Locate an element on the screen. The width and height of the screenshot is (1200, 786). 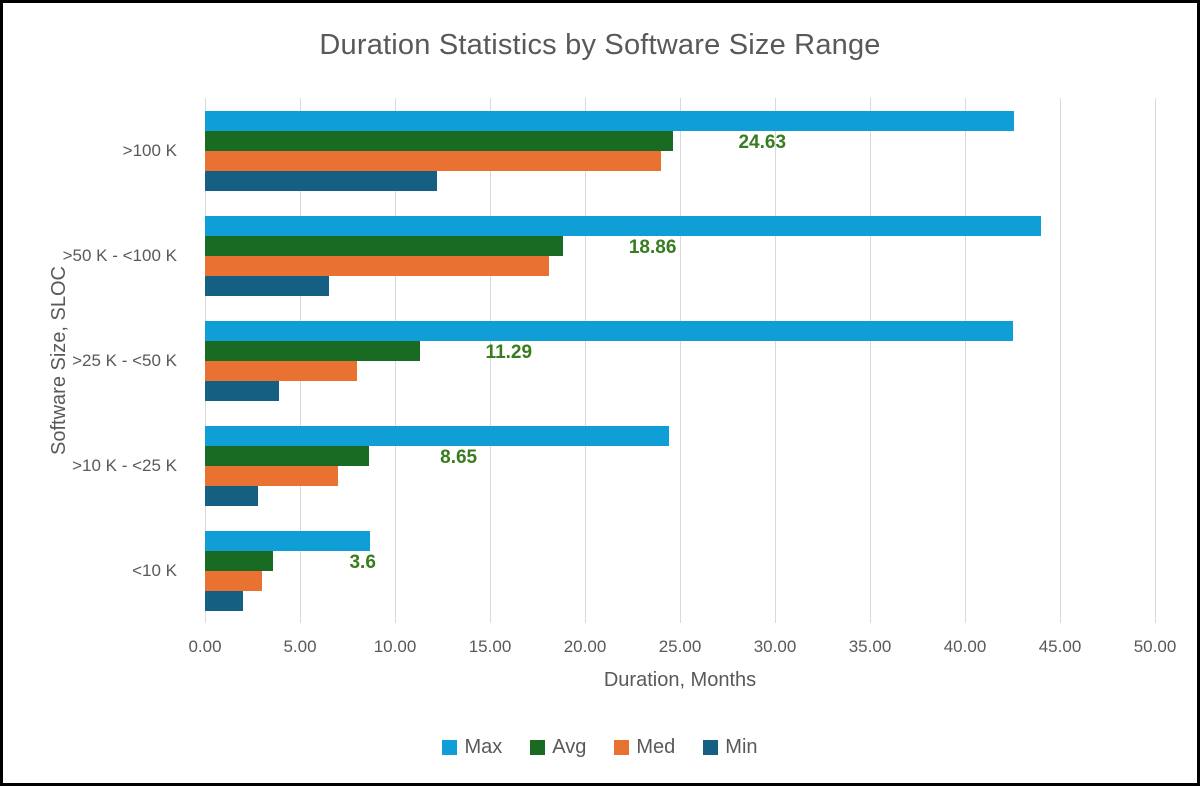
legend-item-med: Med is located at coordinates (644, 747).